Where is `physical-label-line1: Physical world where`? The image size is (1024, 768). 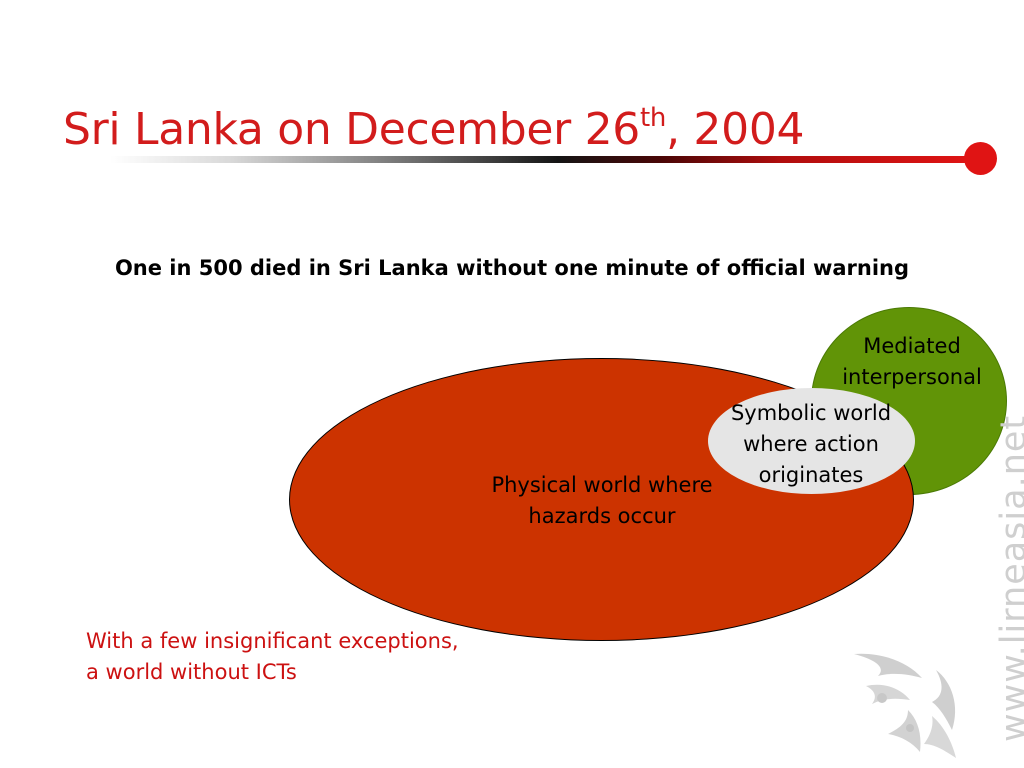
physical-label-line1: Physical world where is located at coordinates (602, 485).